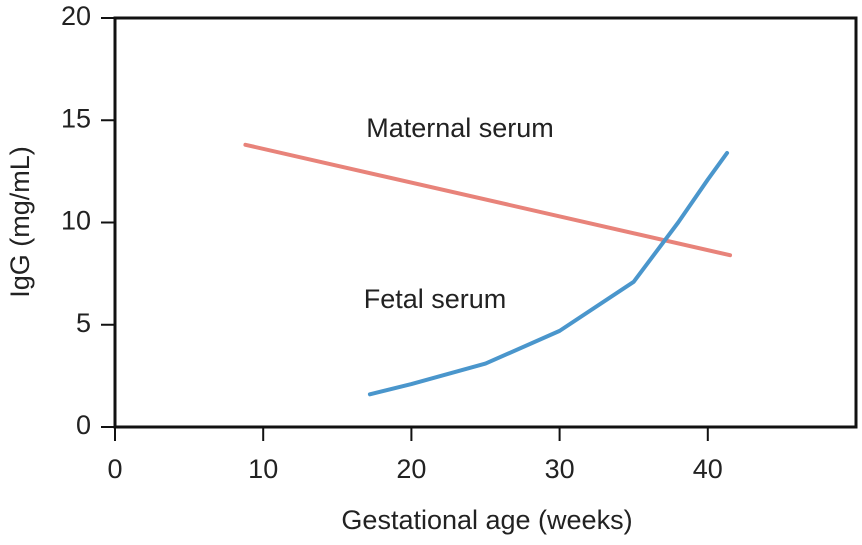 The image size is (862, 545). What do you see at coordinates (435, 299) in the screenshot?
I see `series-label: Fetal serum` at bounding box center [435, 299].